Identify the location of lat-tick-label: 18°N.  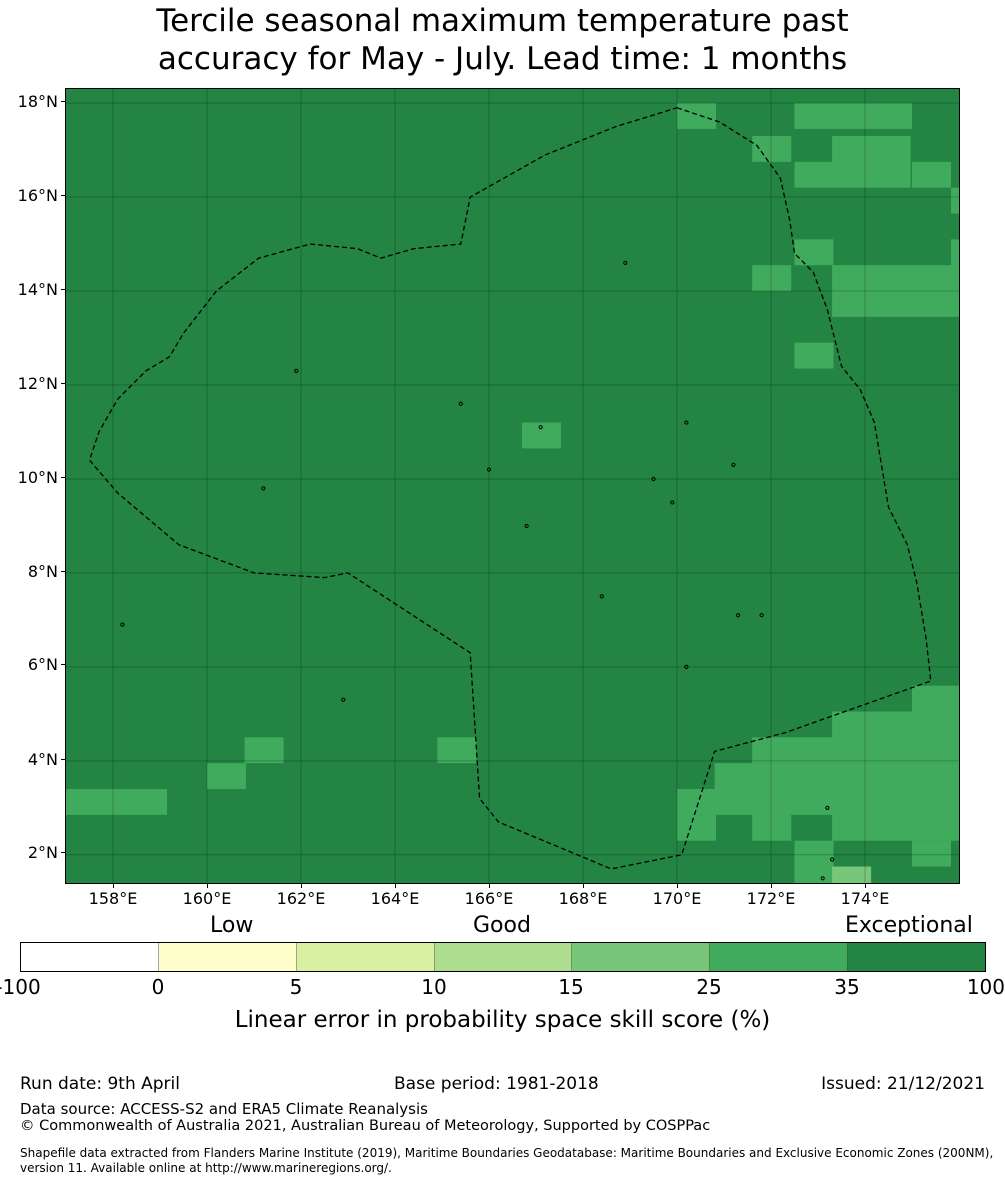
(37, 101).